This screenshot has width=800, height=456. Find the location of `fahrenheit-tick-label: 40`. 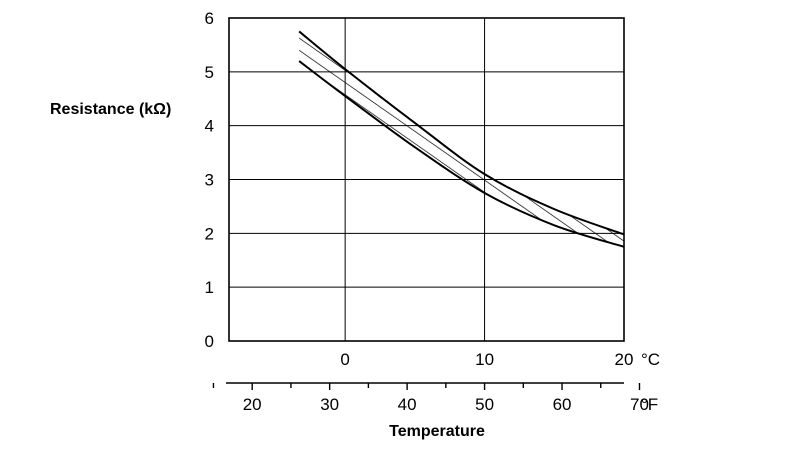

fahrenheit-tick-label: 40 is located at coordinates (407, 404).